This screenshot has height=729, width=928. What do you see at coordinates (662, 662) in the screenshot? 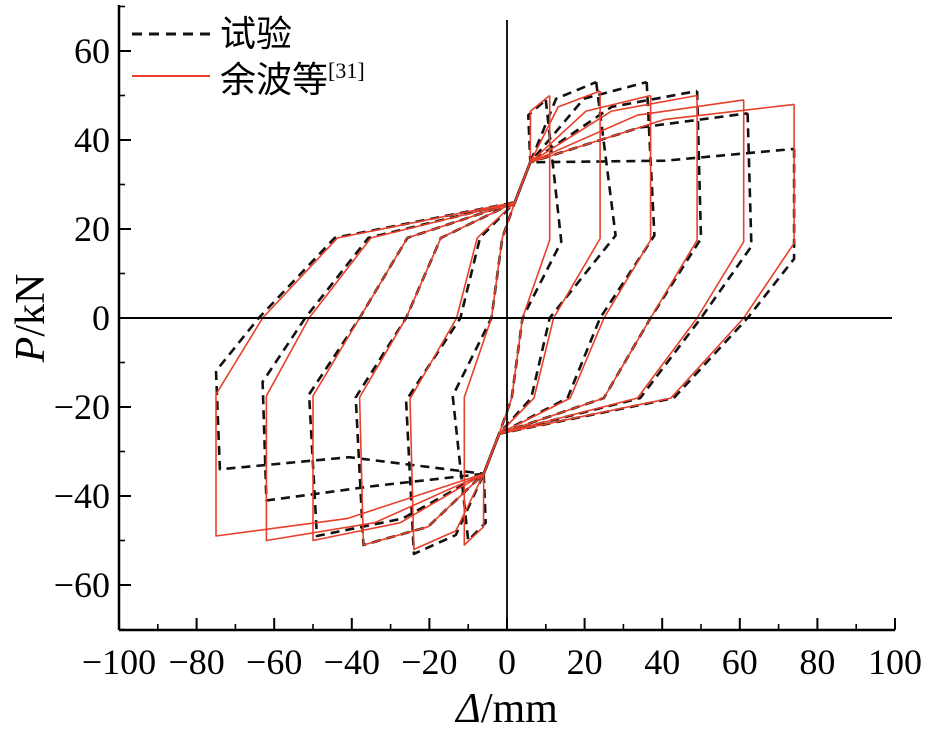
I see `x-tick-label: 40` at bounding box center [662, 662].